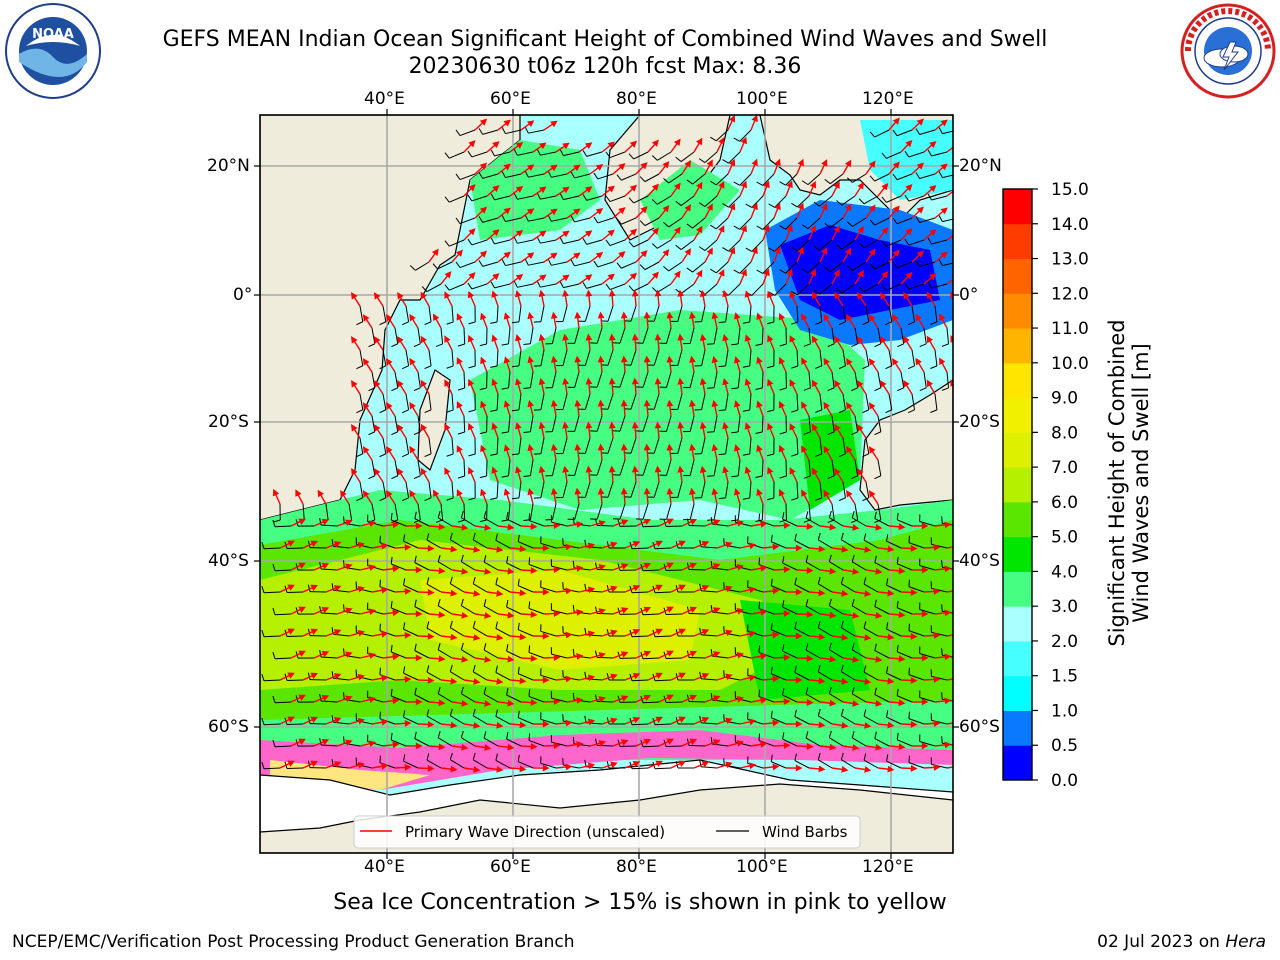  Describe the element at coordinates (1117, 483) in the screenshot. I see `colorbar-label-line1: Significant Height of Combined` at that location.